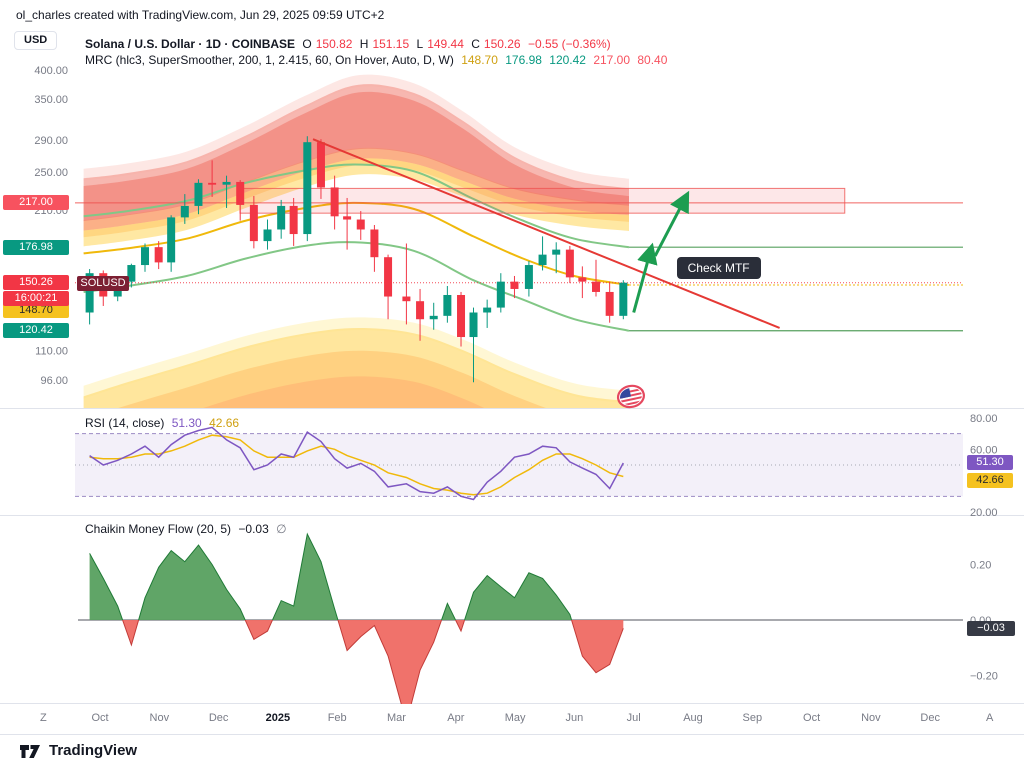 The height and width of the screenshot is (766, 1024). I want to click on mrc-mean-value: 148.70, so click(479, 60).